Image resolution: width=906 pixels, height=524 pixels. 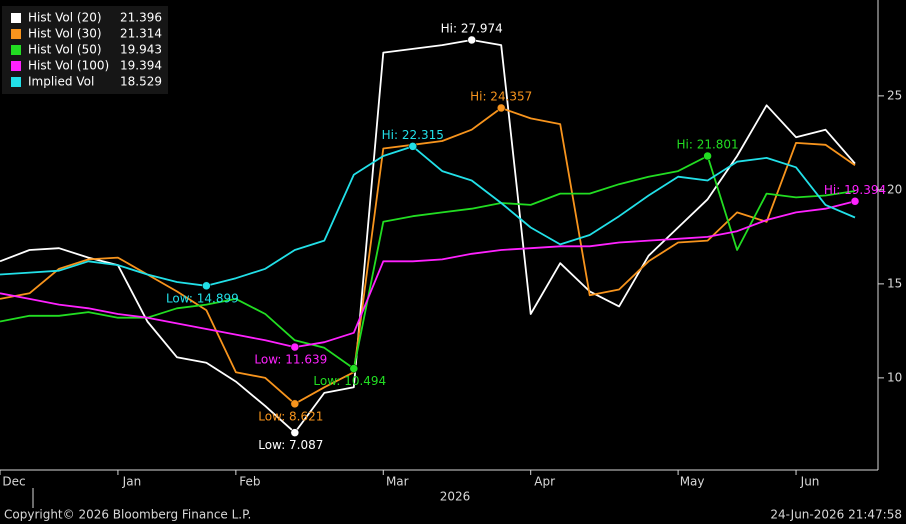 I want to click on legend-box, so click(x=85, y=50).